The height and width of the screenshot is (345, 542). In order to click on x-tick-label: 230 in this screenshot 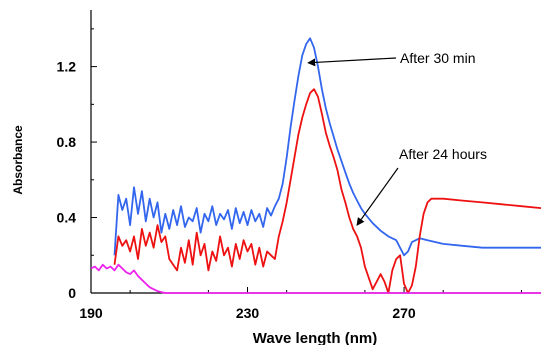, I will do `click(248, 313)`.